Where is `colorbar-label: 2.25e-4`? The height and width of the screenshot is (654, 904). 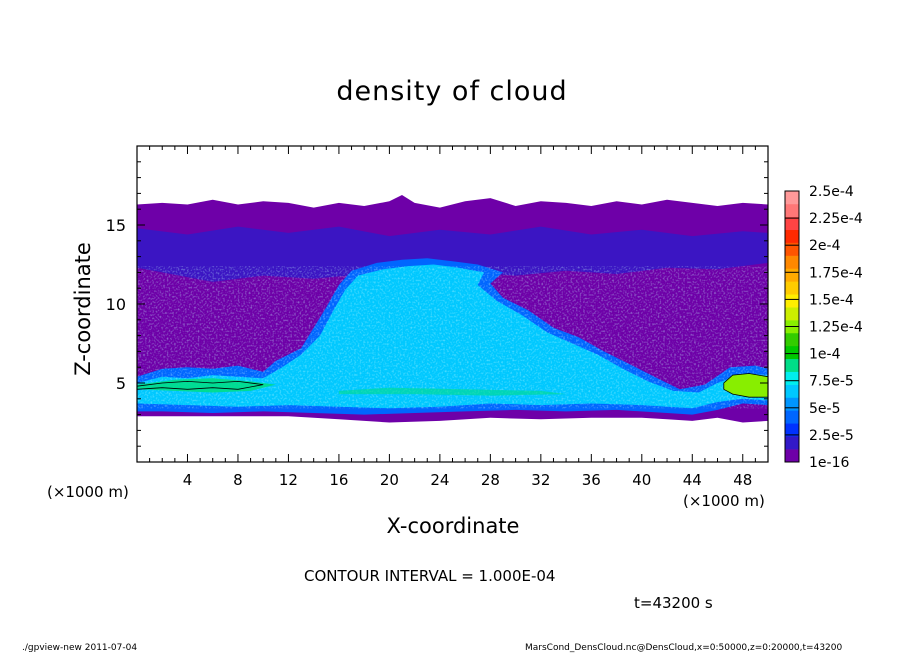
colorbar-label: 2.25e-4 is located at coordinates (836, 219).